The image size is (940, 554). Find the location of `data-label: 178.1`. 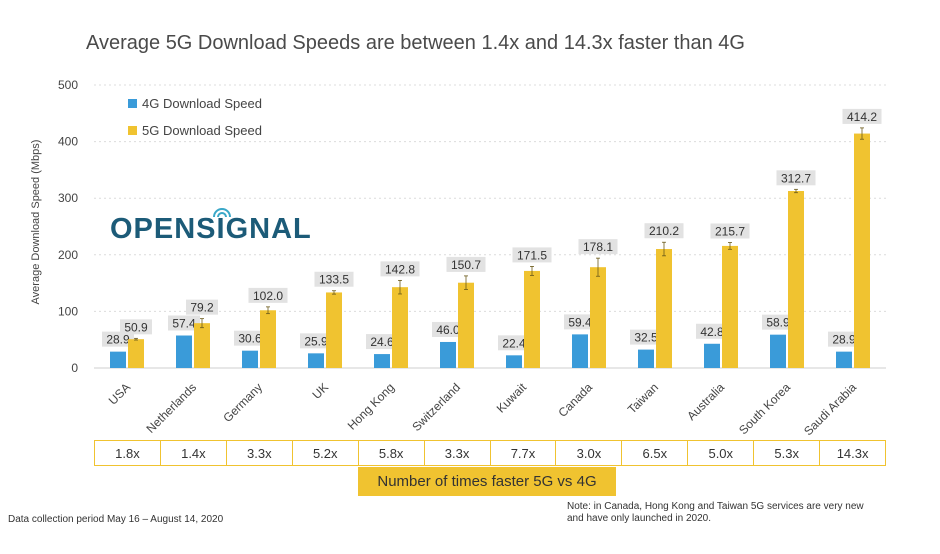

data-label: 178.1 is located at coordinates (598, 247).